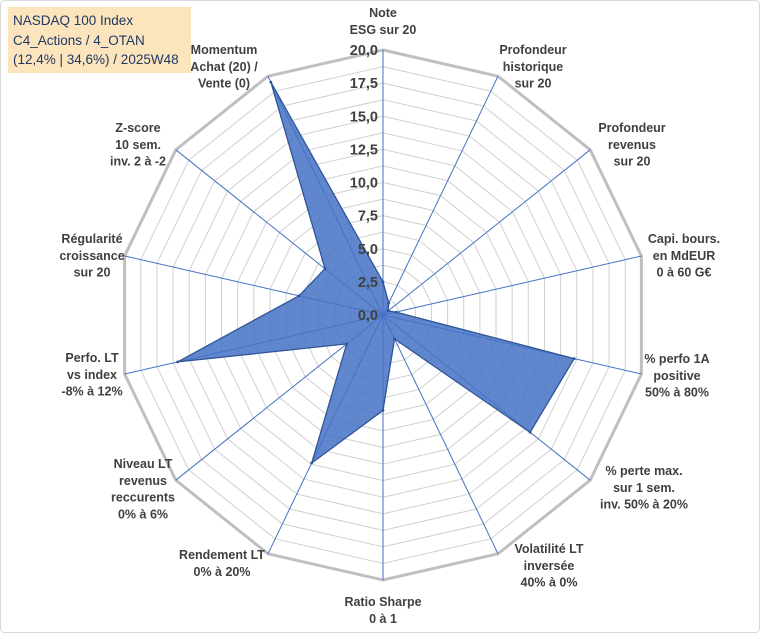 The height and width of the screenshot is (633, 760). I want to click on axis-label-line: Achat (20) /, so click(224, 67).